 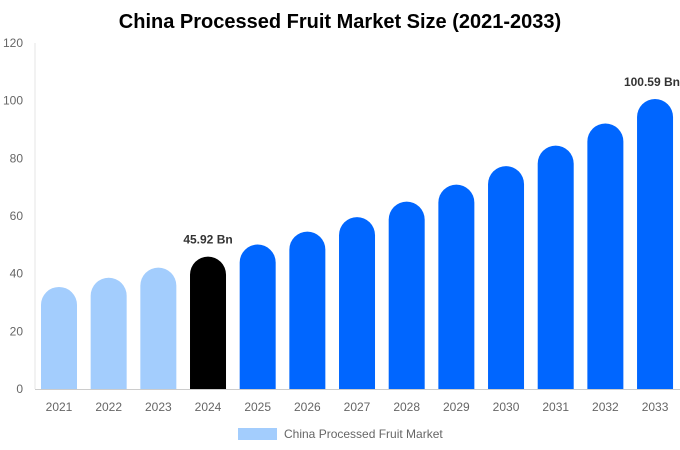 I want to click on x-tick-label: 2023, so click(x=158, y=407).